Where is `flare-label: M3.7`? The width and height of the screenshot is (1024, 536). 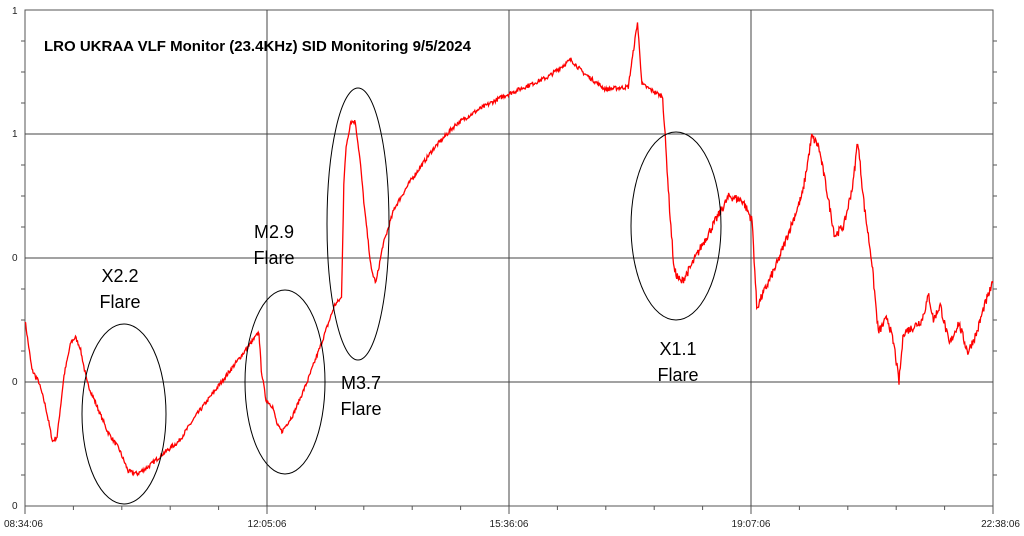 flare-label: M3.7 is located at coordinates (361, 383).